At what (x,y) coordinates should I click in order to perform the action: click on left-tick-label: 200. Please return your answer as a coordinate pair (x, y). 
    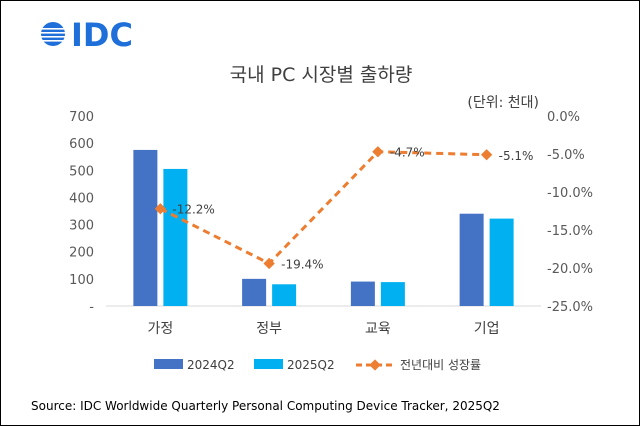
    Looking at the image, I should click on (81, 253).